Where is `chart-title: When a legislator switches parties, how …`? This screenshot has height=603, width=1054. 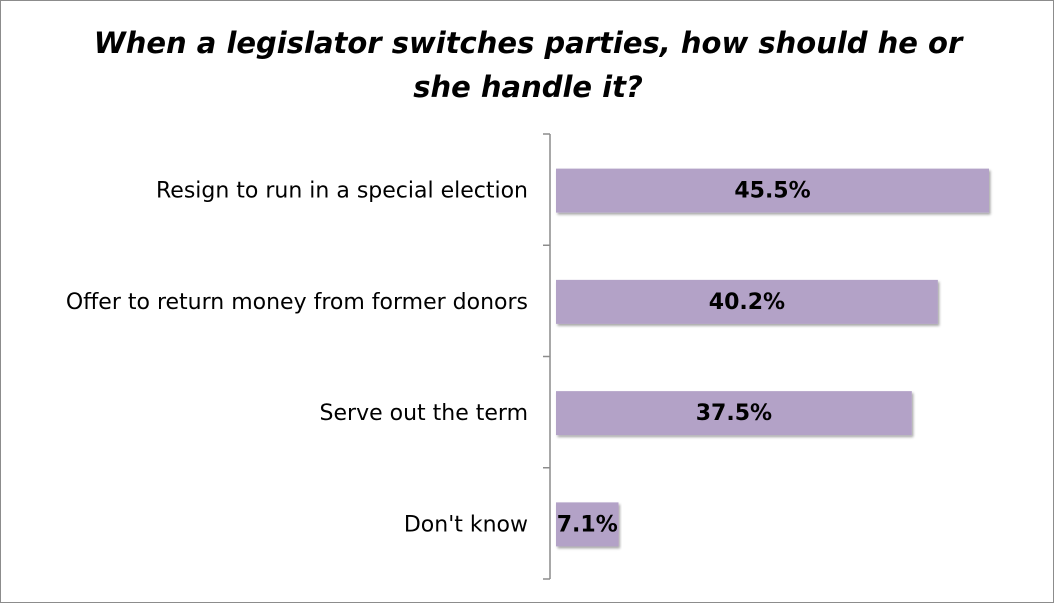 chart-title: When a legislator switches parties, how … is located at coordinates (527, 65).